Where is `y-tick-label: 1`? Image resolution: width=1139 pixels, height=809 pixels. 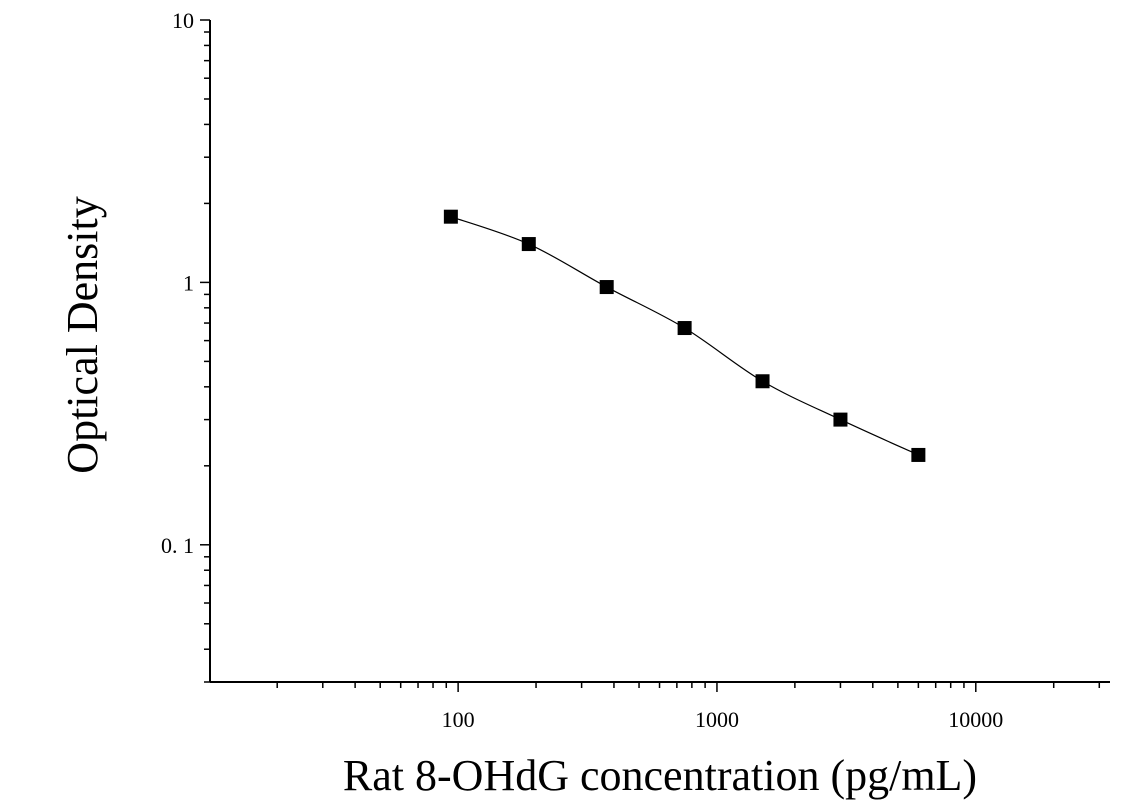
y-tick-label: 1 is located at coordinates (188, 282).